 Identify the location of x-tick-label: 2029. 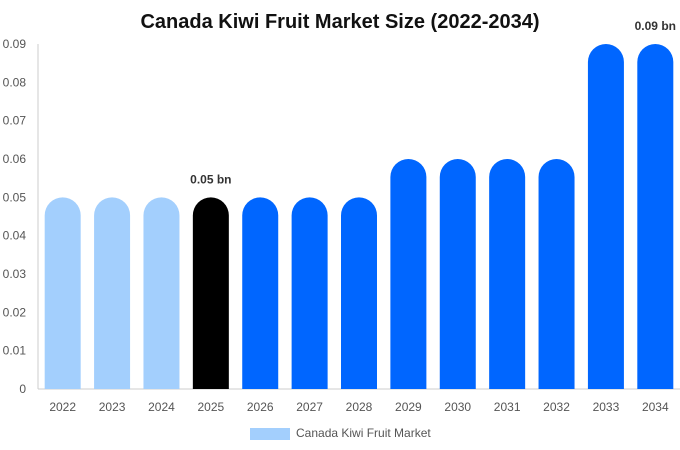
(408, 407).